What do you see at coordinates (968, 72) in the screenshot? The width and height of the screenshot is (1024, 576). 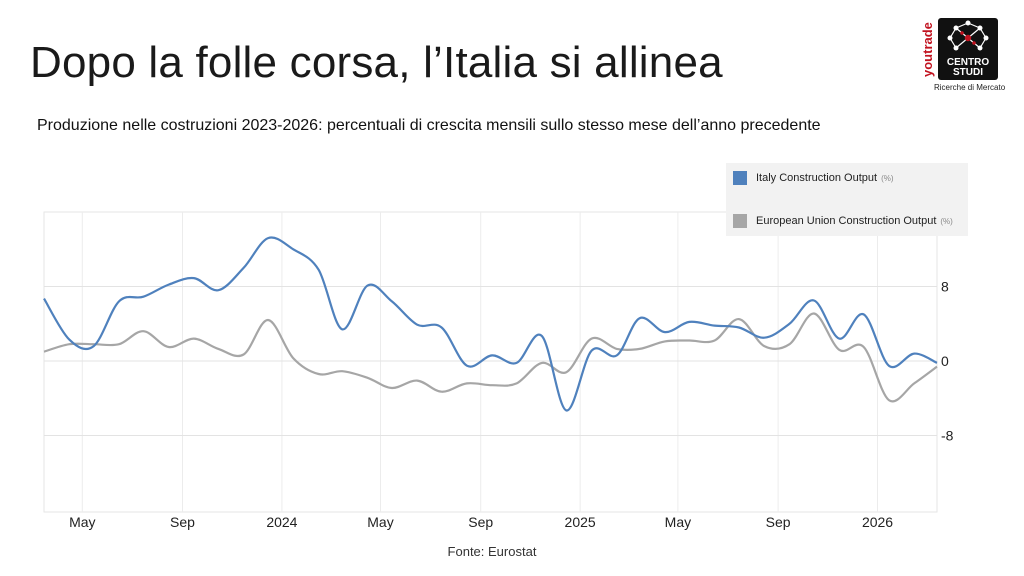 I see `logo-line-2: STUDI` at bounding box center [968, 72].